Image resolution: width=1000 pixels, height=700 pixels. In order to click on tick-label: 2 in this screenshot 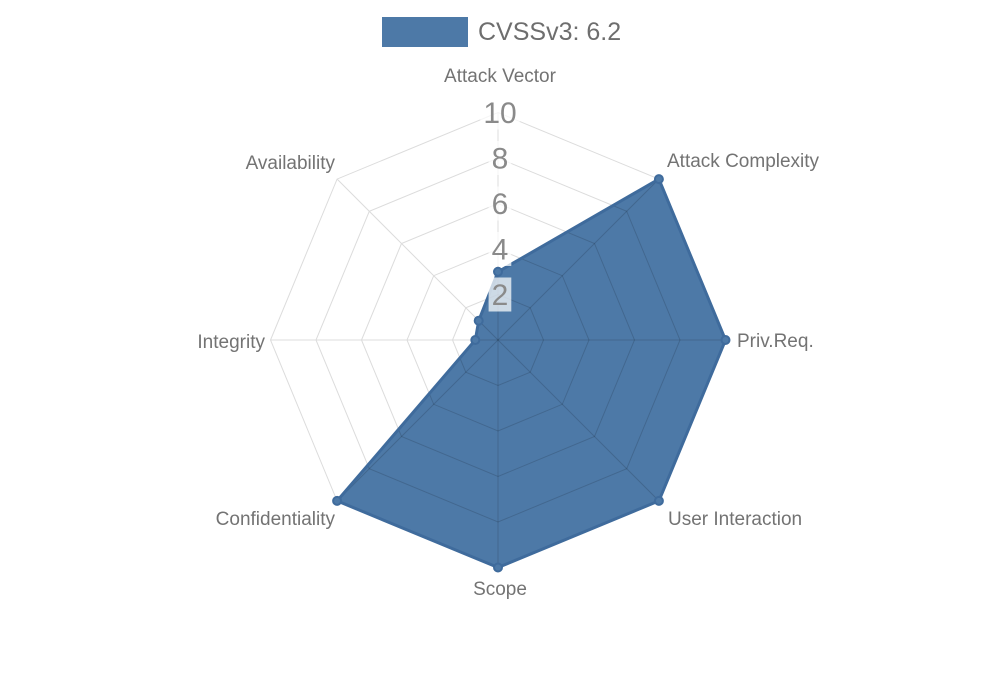, I will do `click(500, 295)`.